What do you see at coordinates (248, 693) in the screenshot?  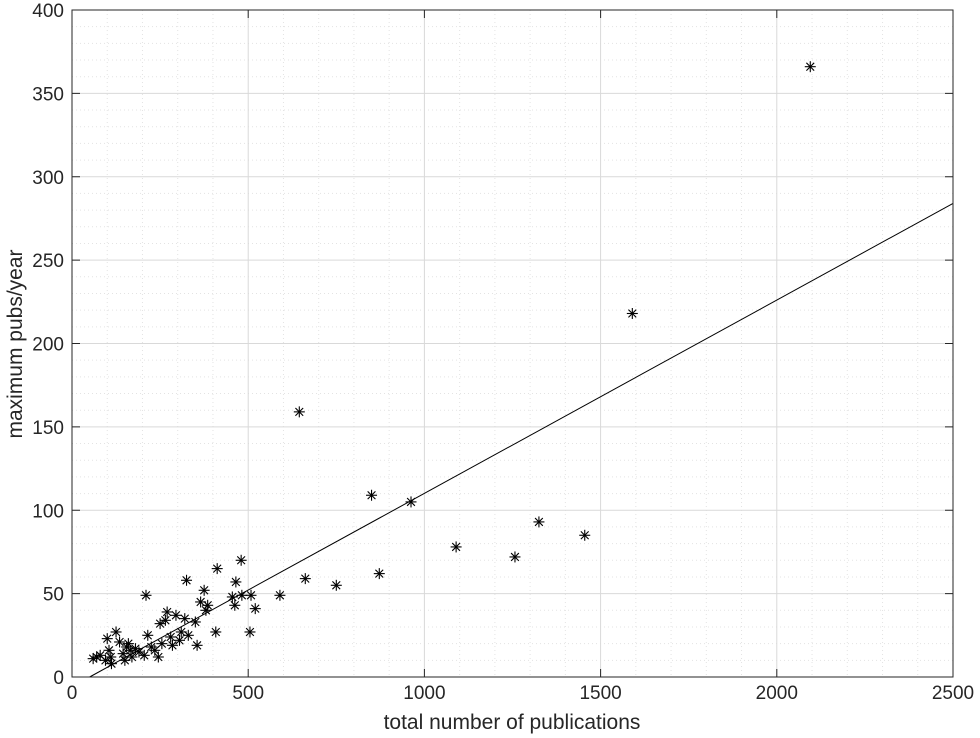 I see `x-tick-label: 500` at bounding box center [248, 693].